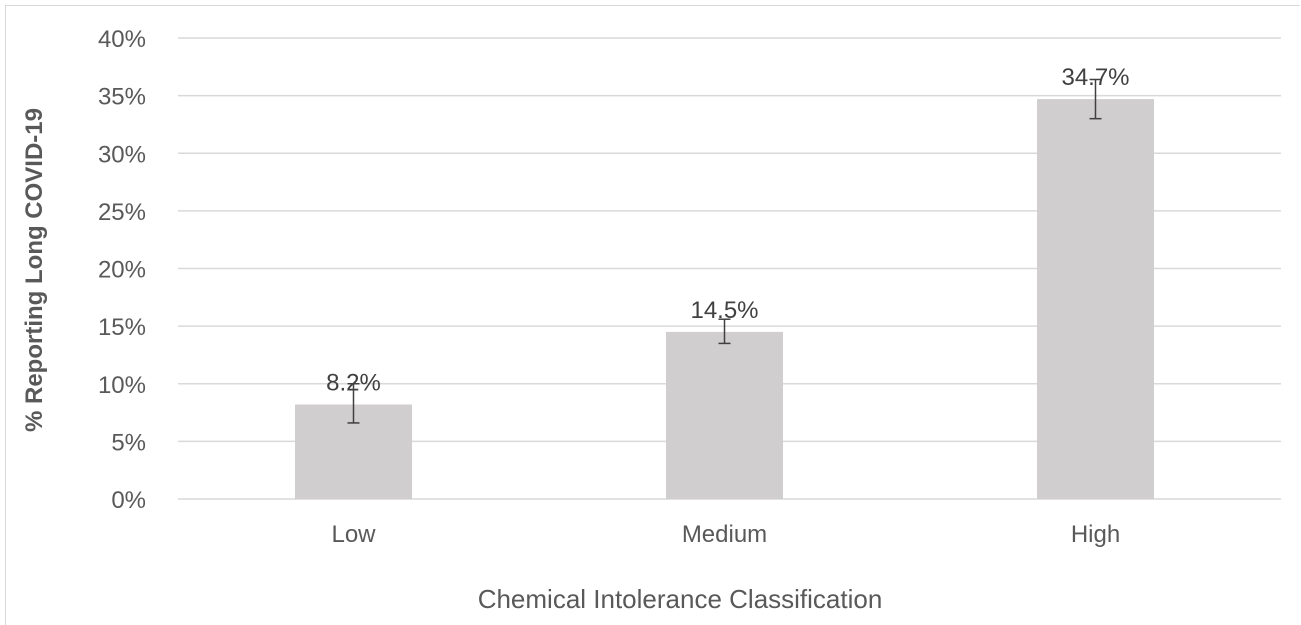  I want to click on x-tick-label-medium: Medium, so click(724, 534).